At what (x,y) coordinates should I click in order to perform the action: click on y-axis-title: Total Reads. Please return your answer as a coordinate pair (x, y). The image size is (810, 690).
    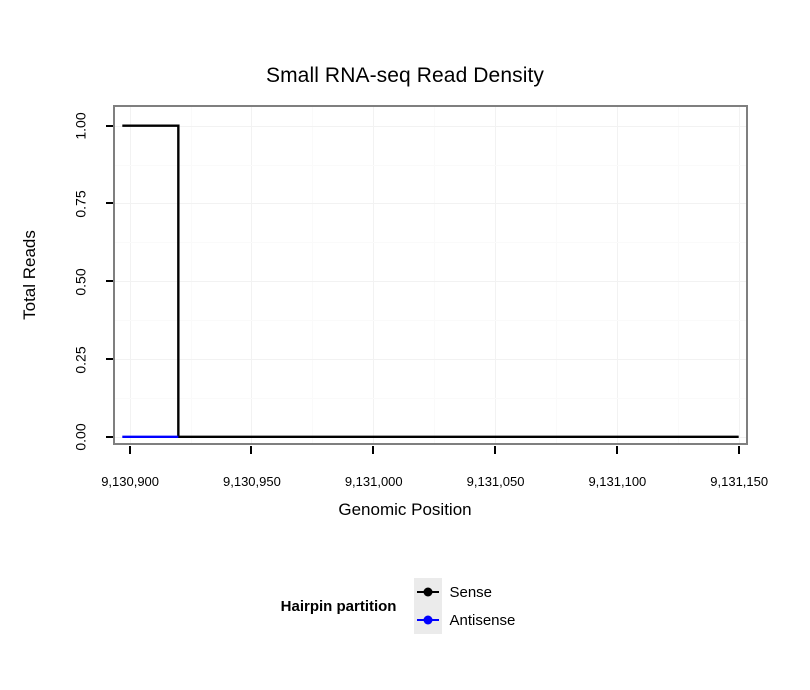
    Looking at the image, I should click on (29, 275).